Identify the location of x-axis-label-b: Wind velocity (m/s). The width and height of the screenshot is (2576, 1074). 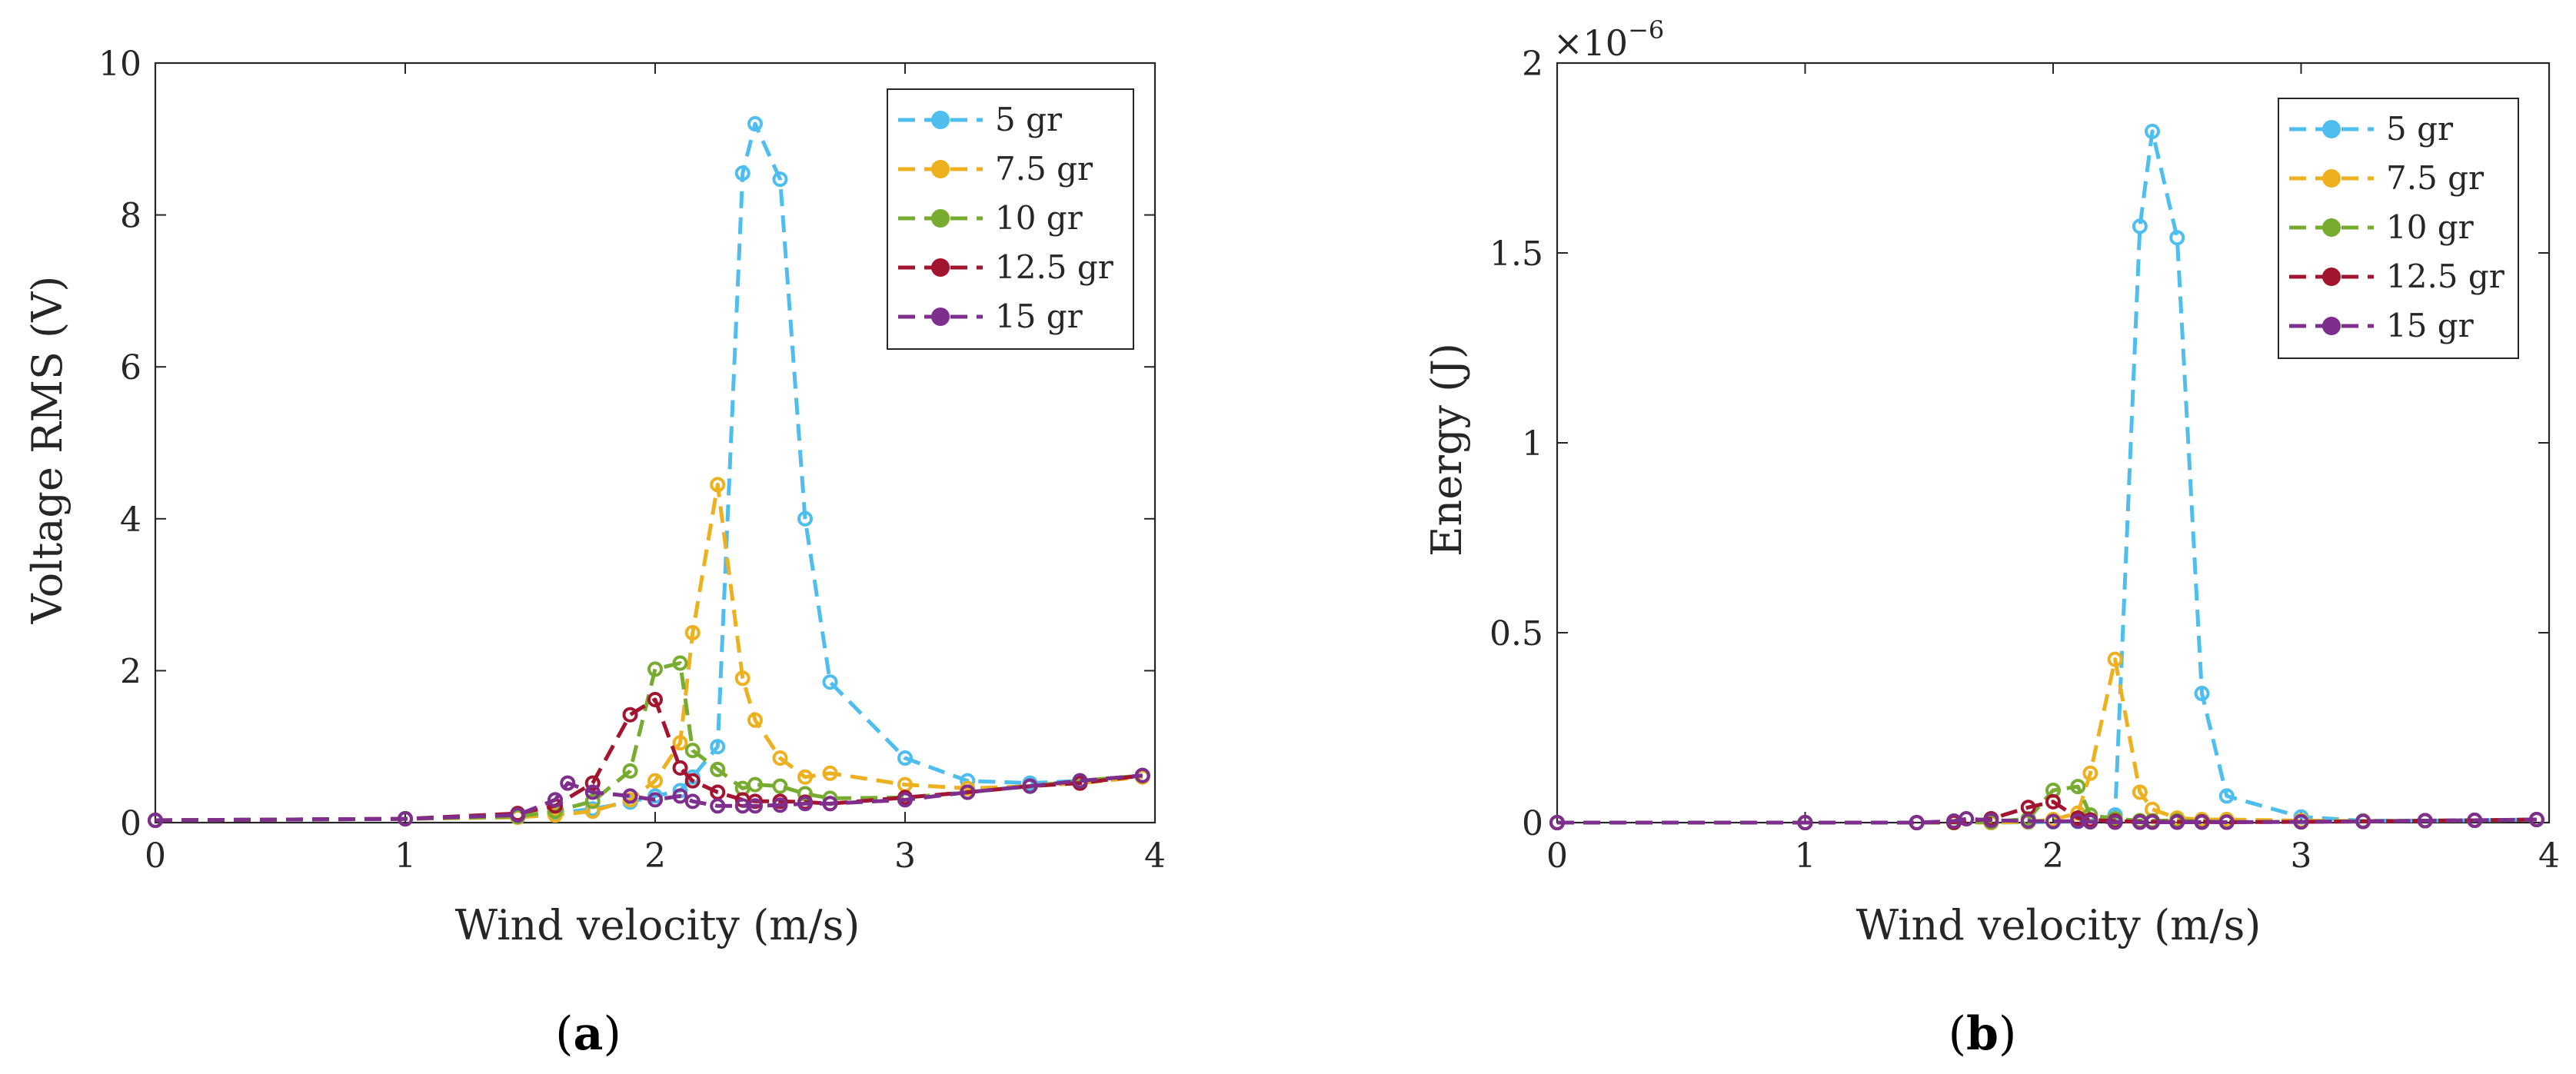
(2058, 925).